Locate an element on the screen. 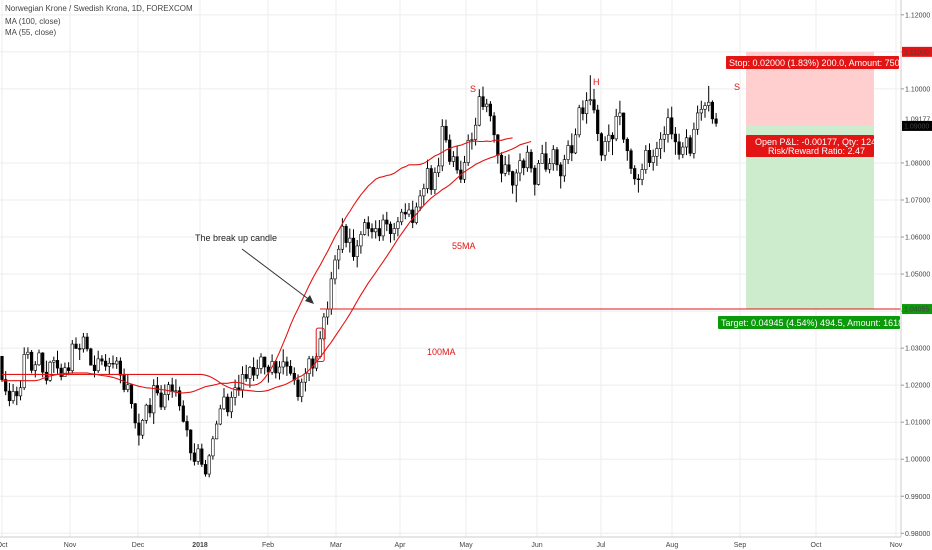  time-tick-label: Feb is located at coordinates (268, 545).